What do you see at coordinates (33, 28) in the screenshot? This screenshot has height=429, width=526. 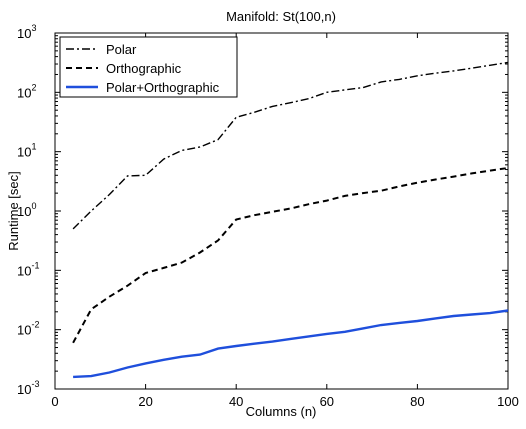 I see `y-tick-exponent: 3` at bounding box center [33, 28].